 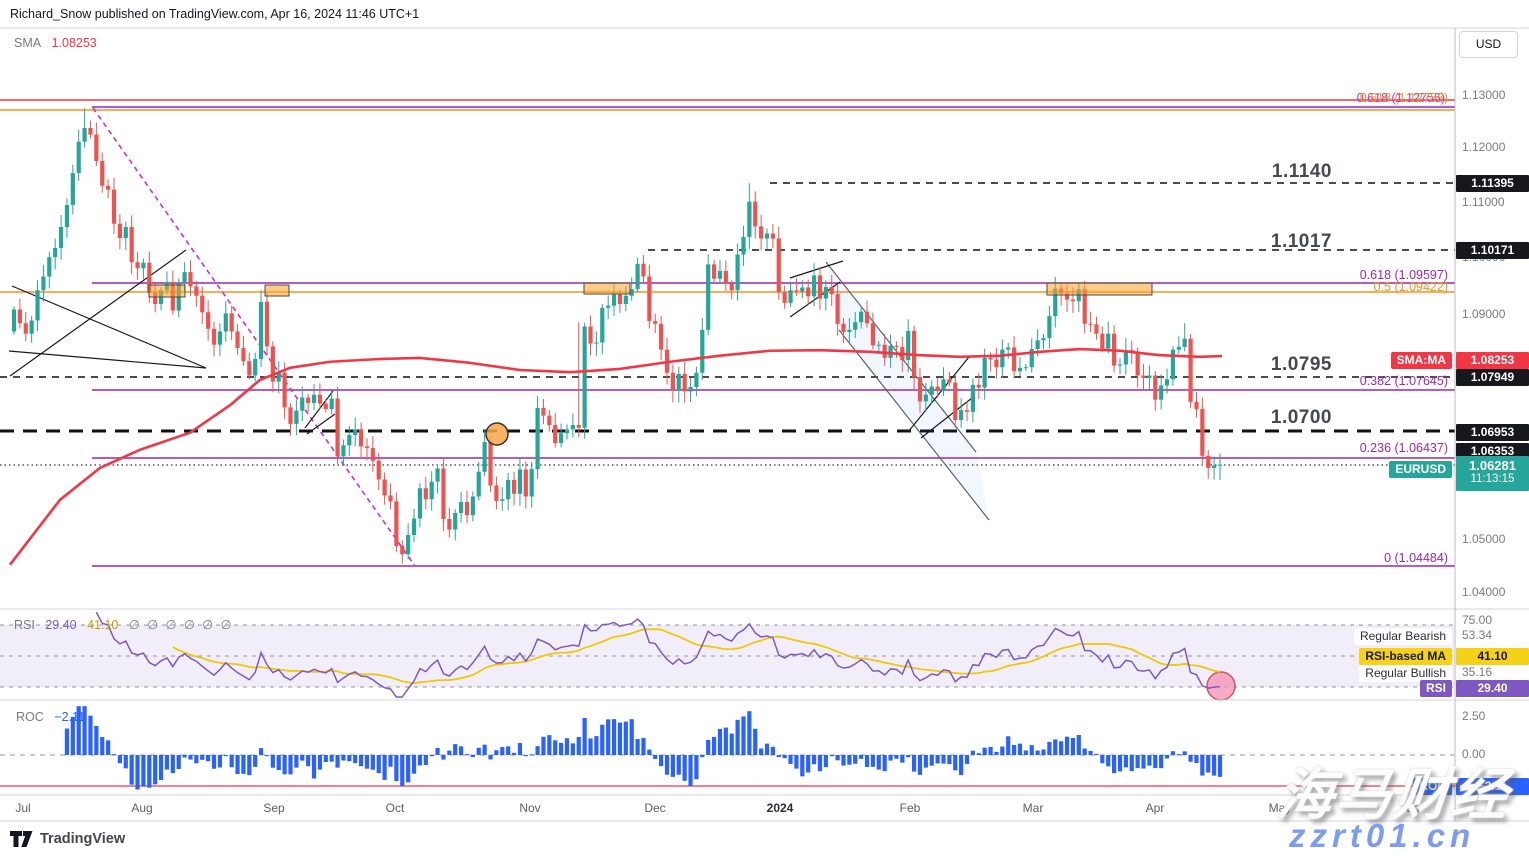 I want to click on current-price-countdown: 11:13:15, so click(x=1492, y=479).